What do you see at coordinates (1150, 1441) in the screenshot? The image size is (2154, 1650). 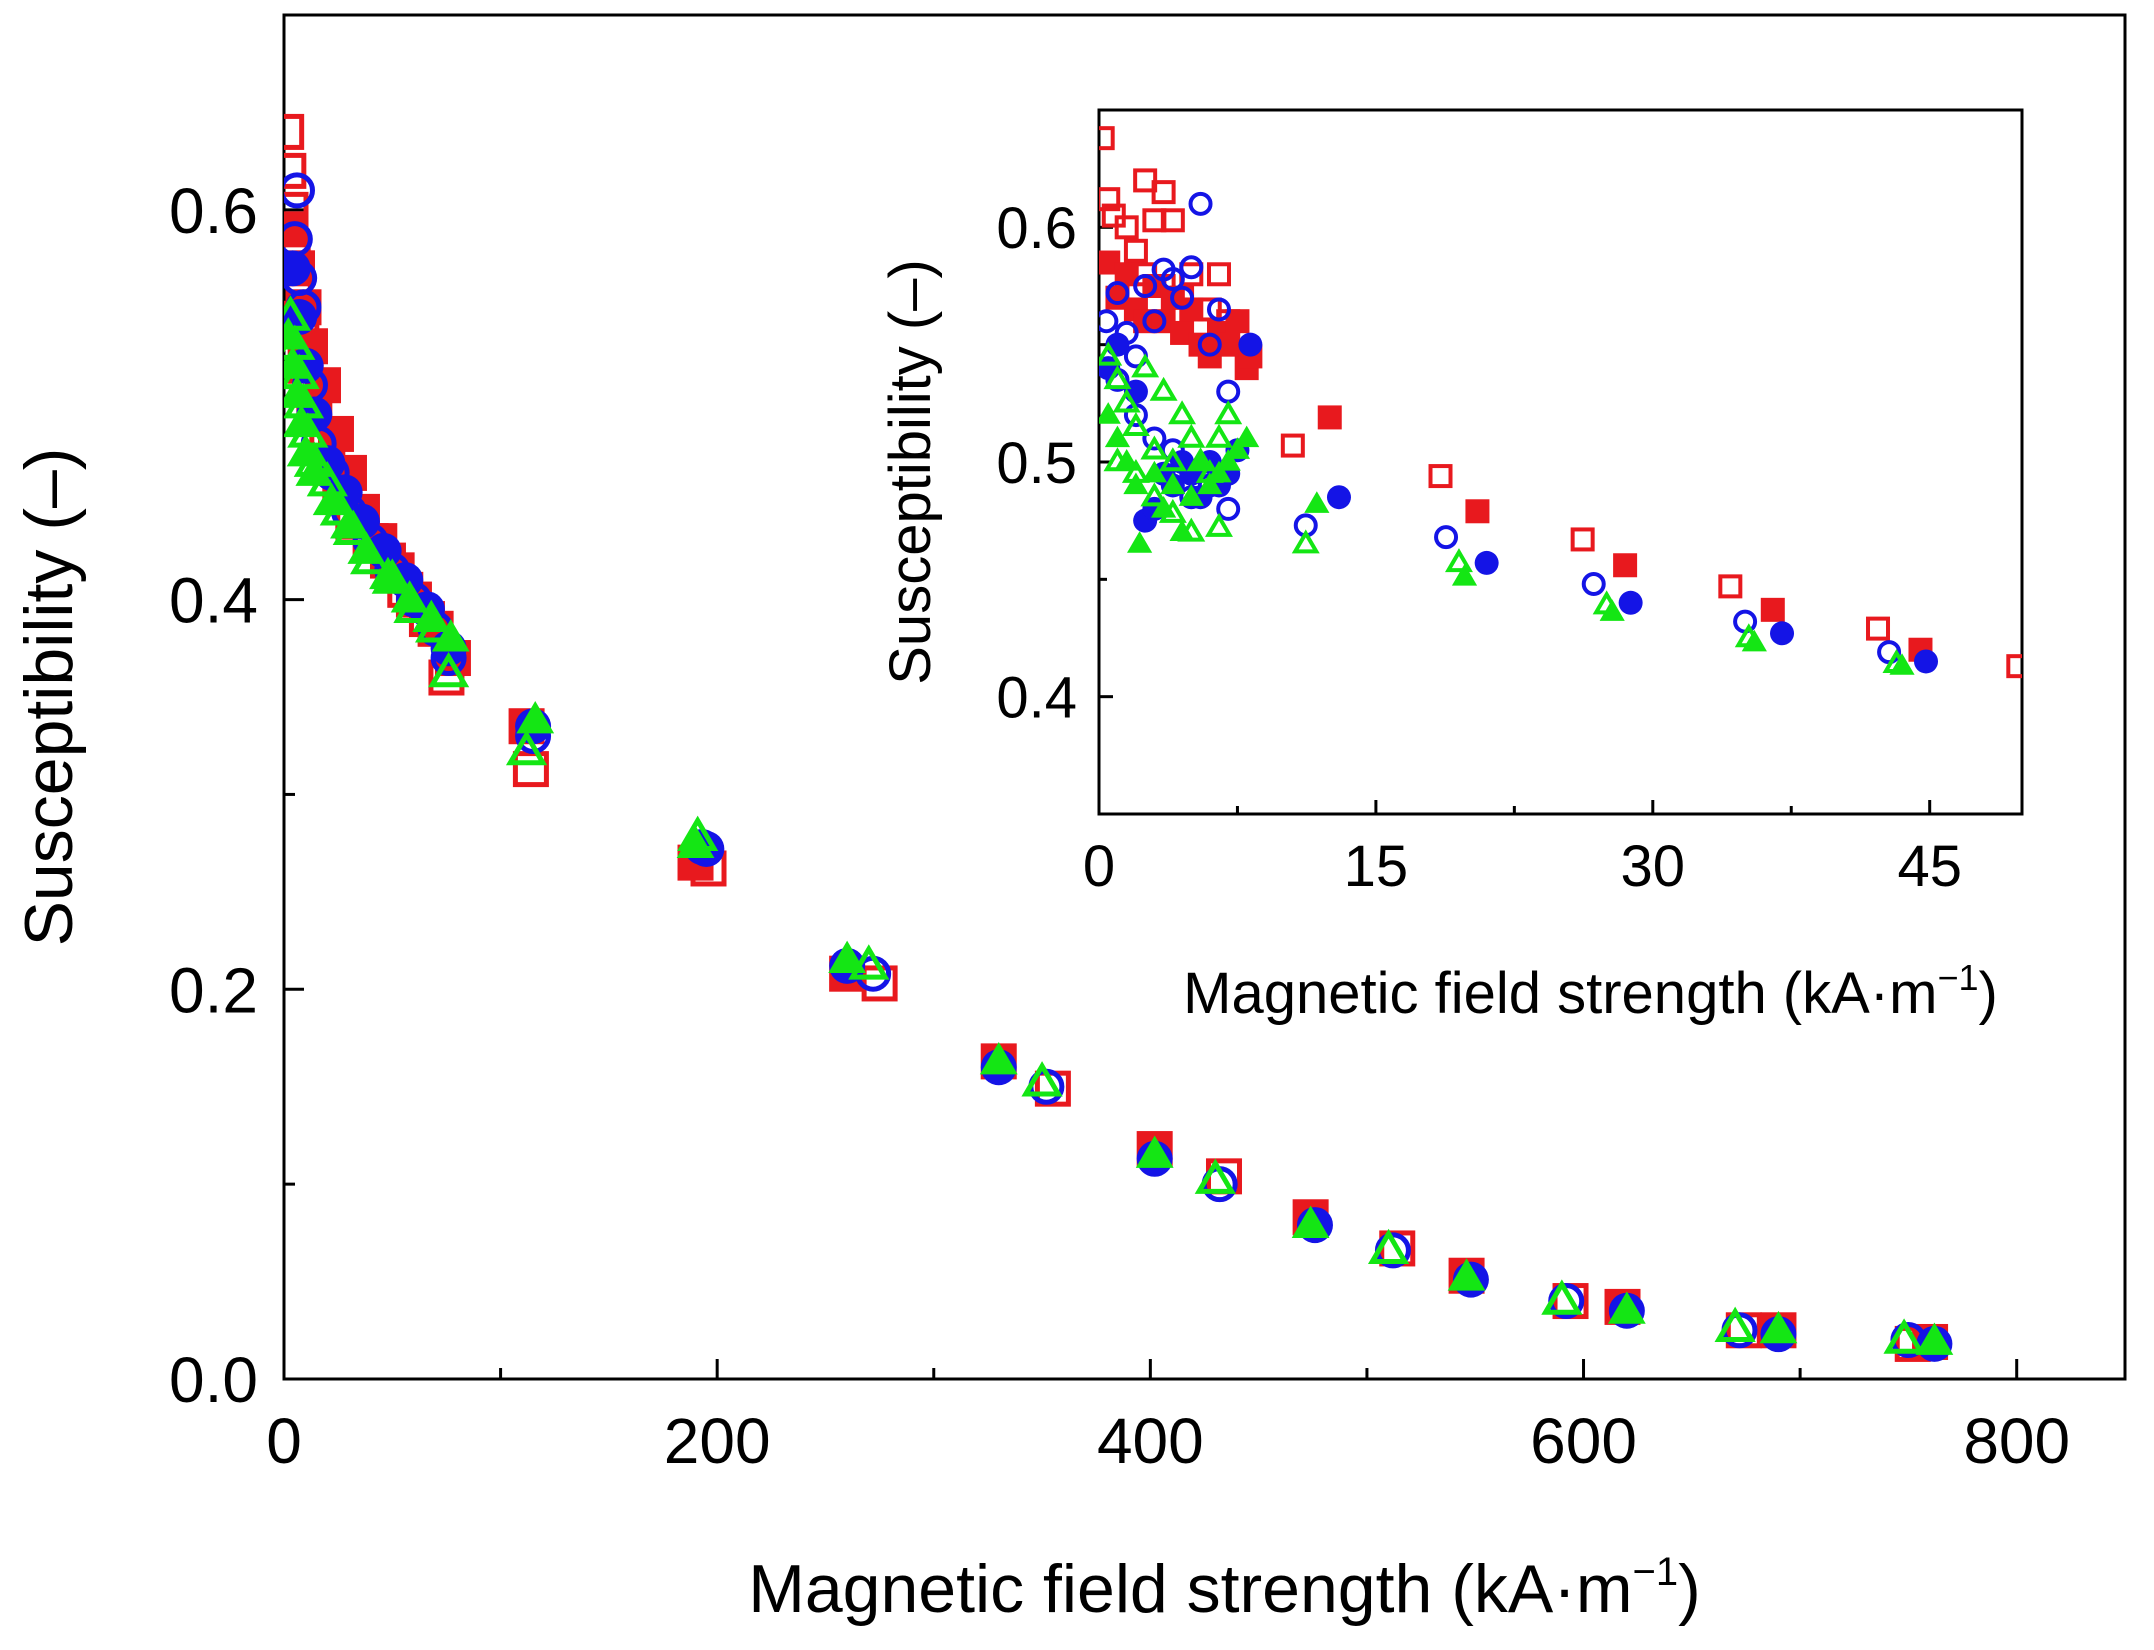 I see `main-x-tick-label: 400` at bounding box center [1150, 1441].